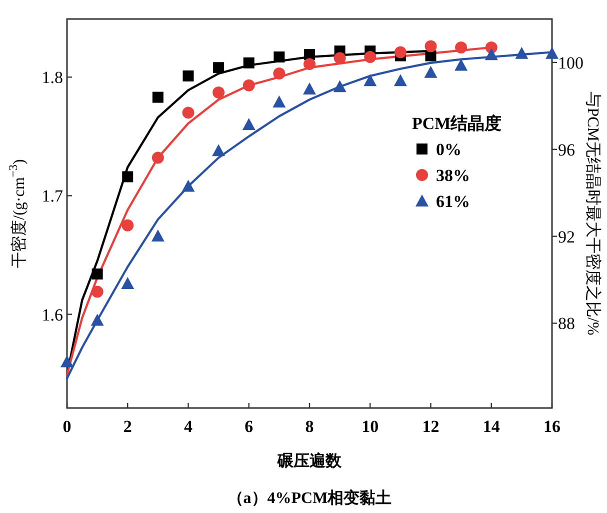  Describe the element at coordinates (552, 426) in the screenshot. I see `x-tick-label: 16` at that location.